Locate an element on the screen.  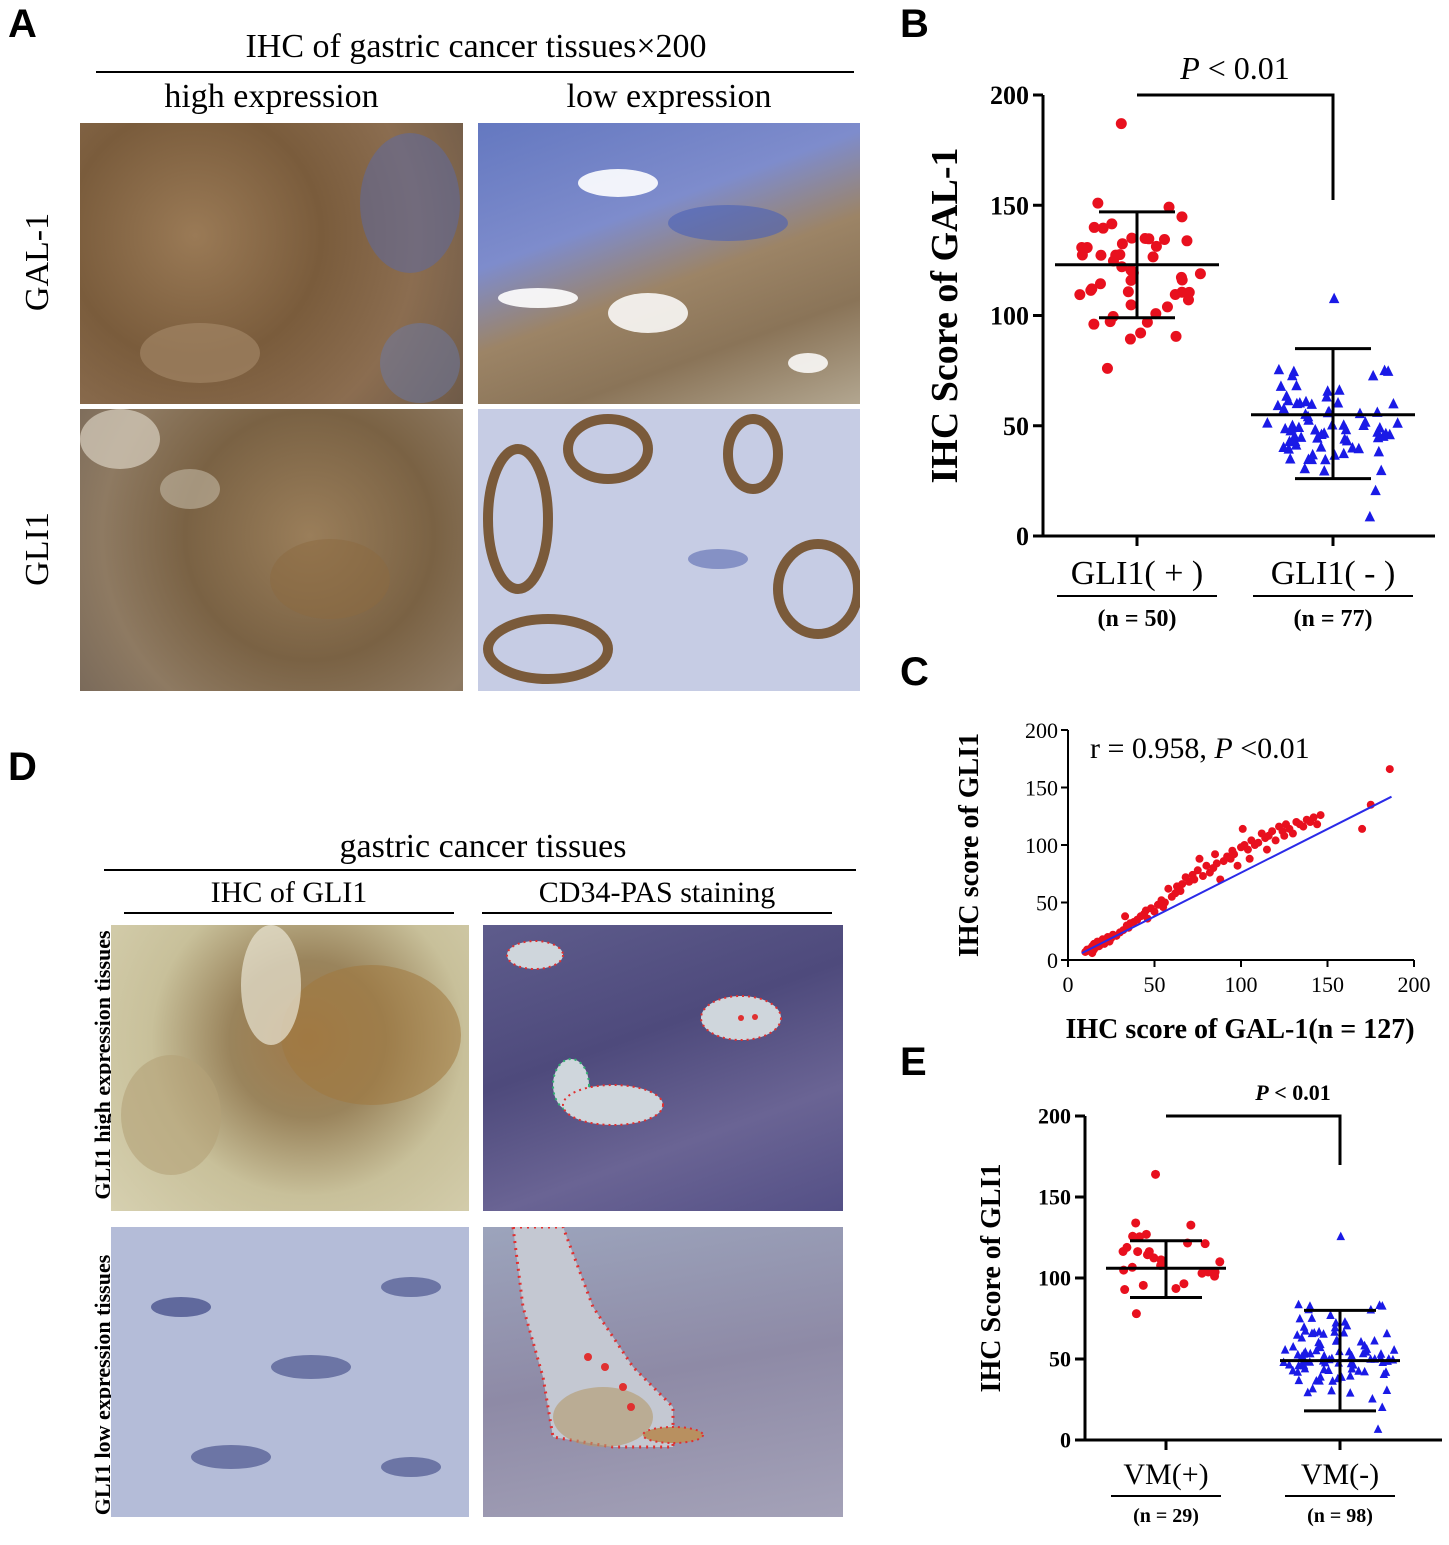
regression-line is located at coordinates (1236, 874).